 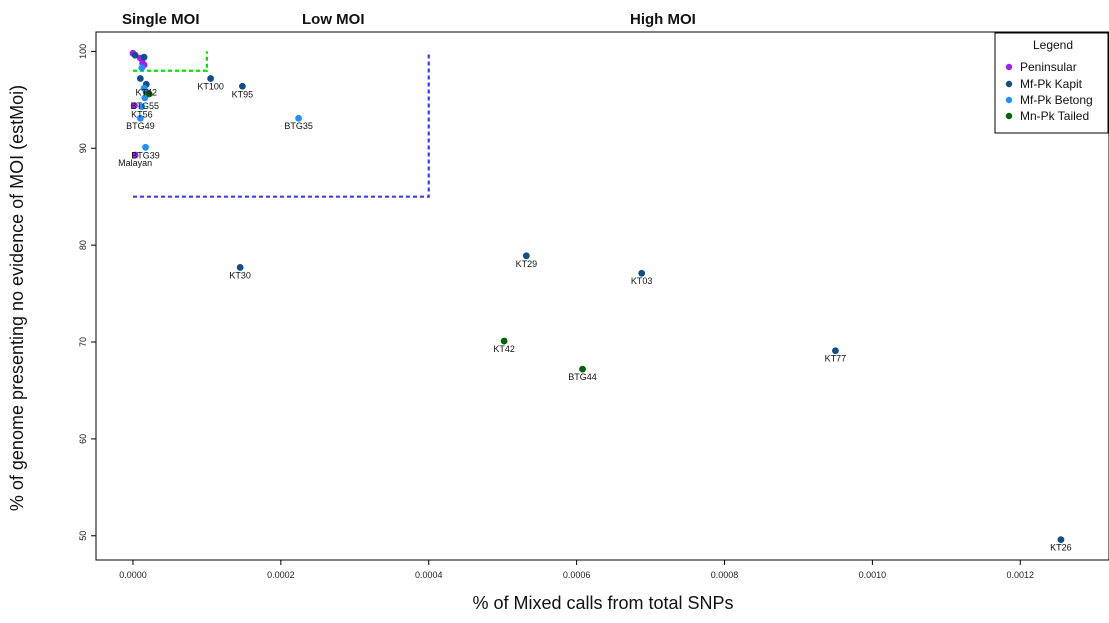 I want to click on x-tick-label: 0.0002, so click(x=281, y=575).